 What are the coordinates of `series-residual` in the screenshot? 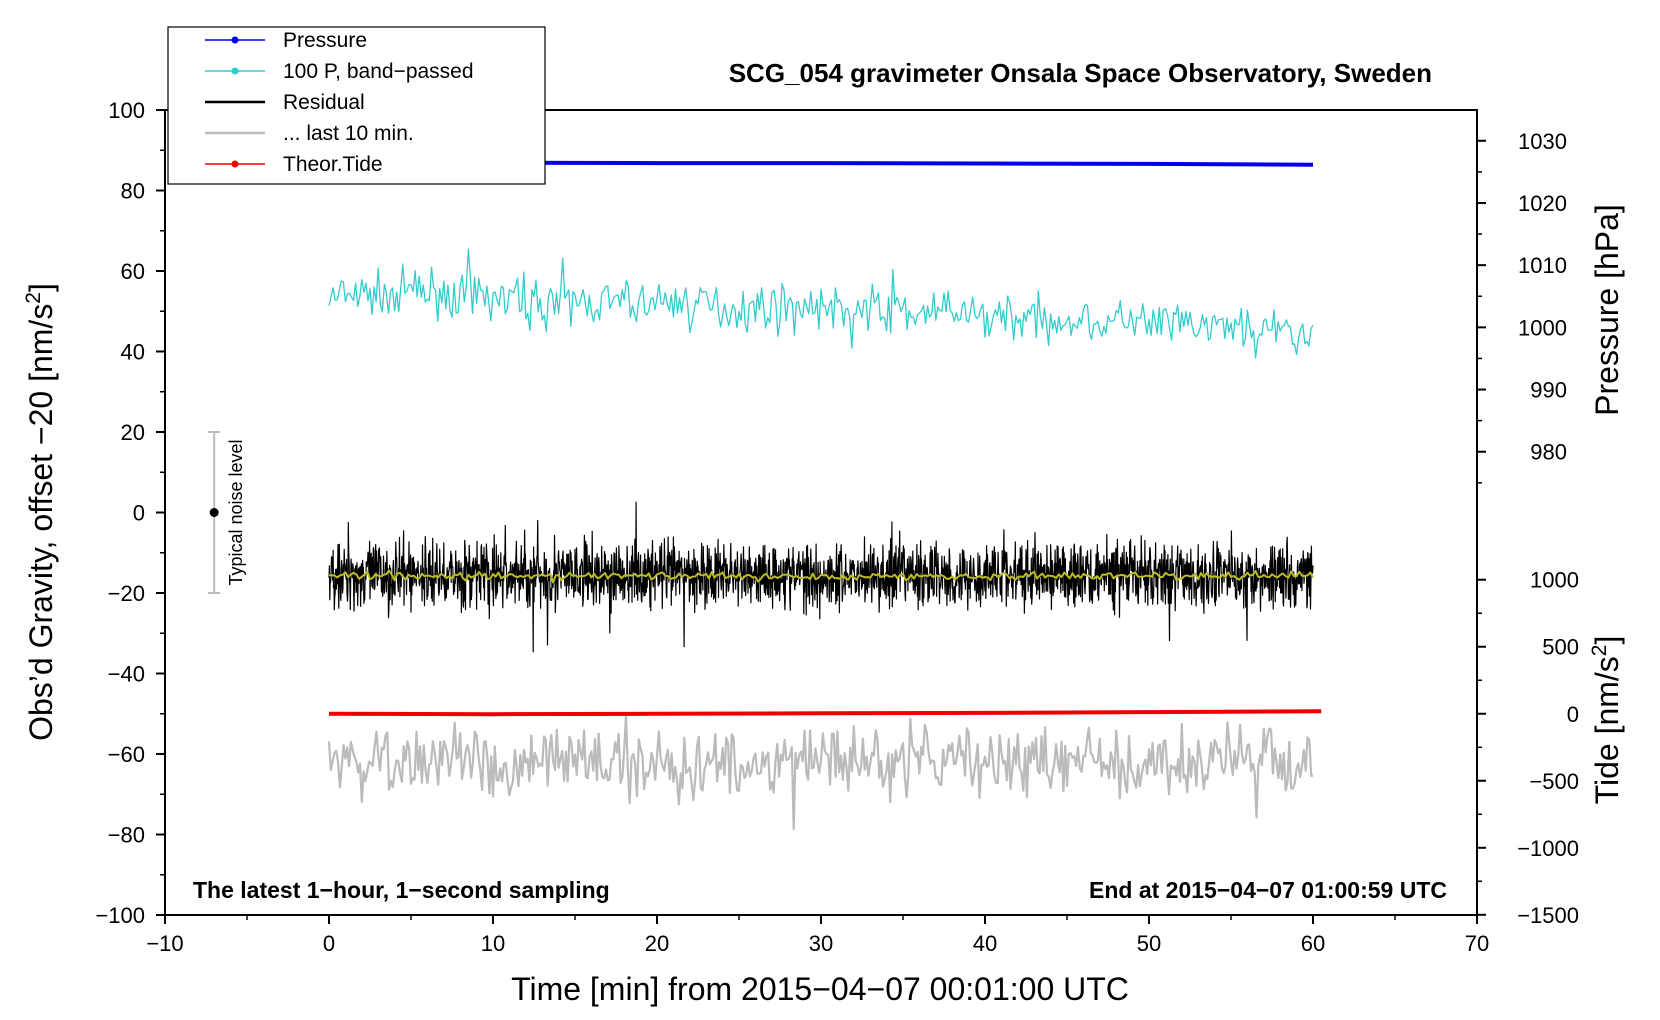 It's located at (821, 577).